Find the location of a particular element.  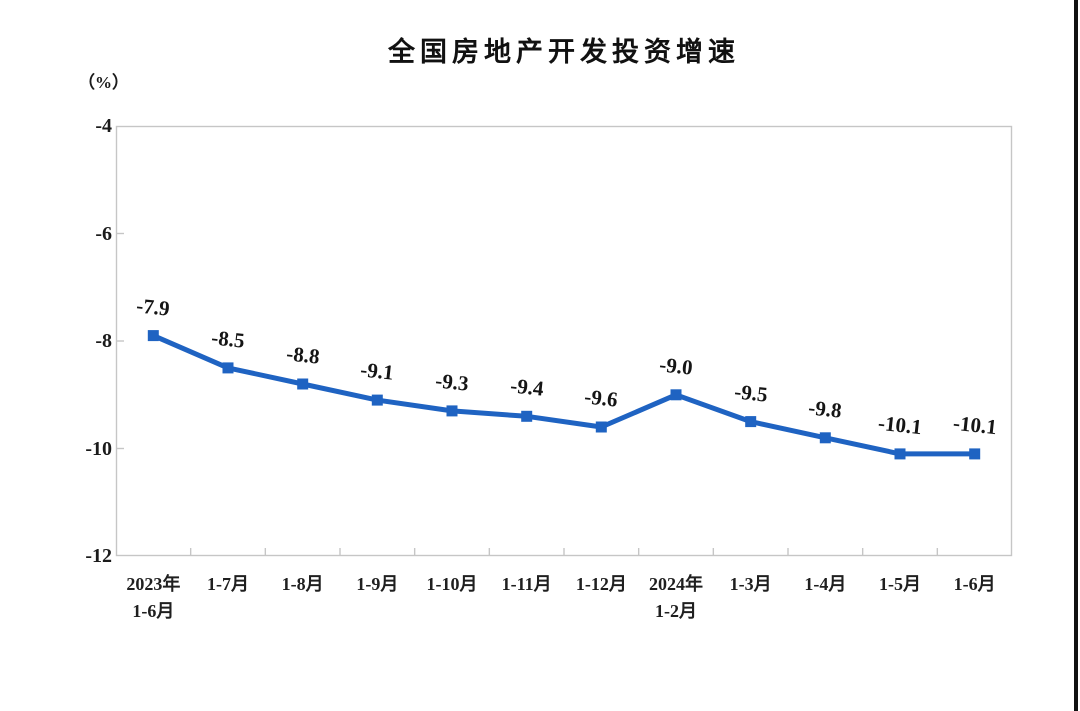

x-axis-tick-label: 2024年 1-2月 is located at coordinates (676, 597).